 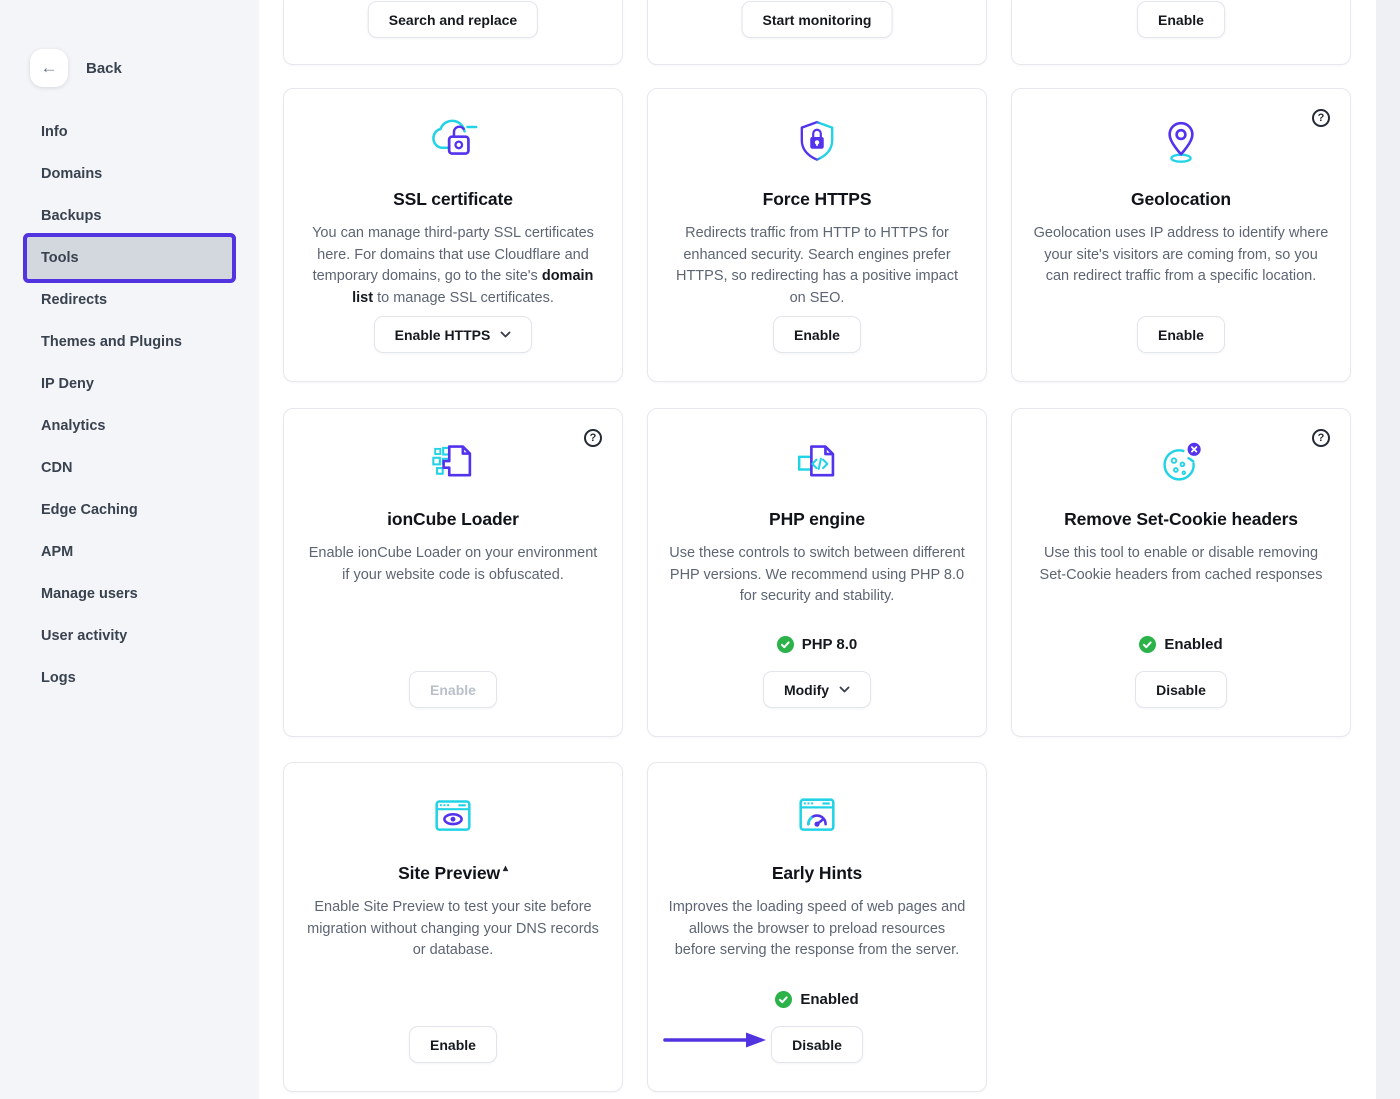 I want to click on enable-https-button: Enable HTTPS, so click(x=453, y=334).